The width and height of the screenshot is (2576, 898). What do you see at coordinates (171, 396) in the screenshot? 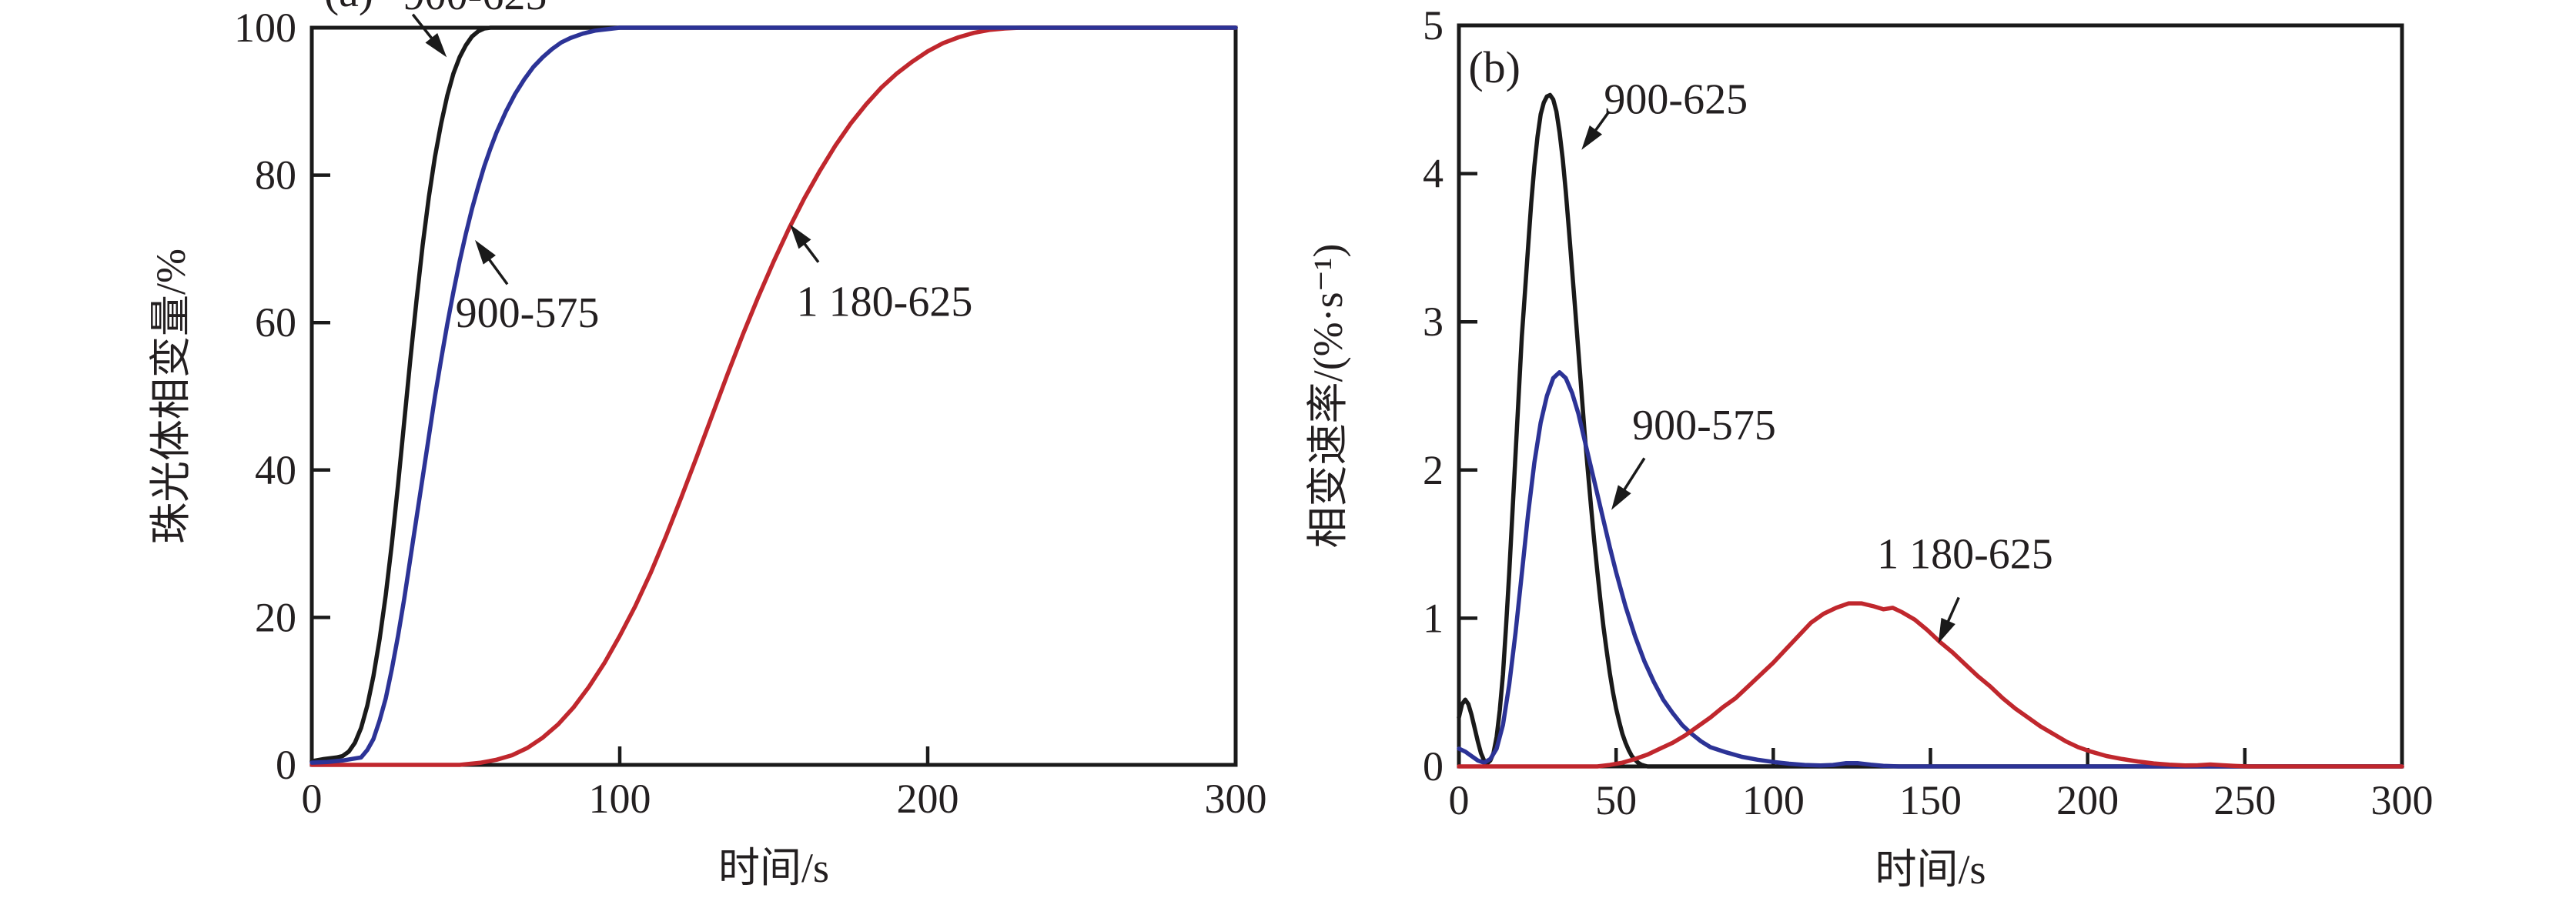
I see `y-axis-title: 珠光体相变量/%` at bounding box center [171, 396].